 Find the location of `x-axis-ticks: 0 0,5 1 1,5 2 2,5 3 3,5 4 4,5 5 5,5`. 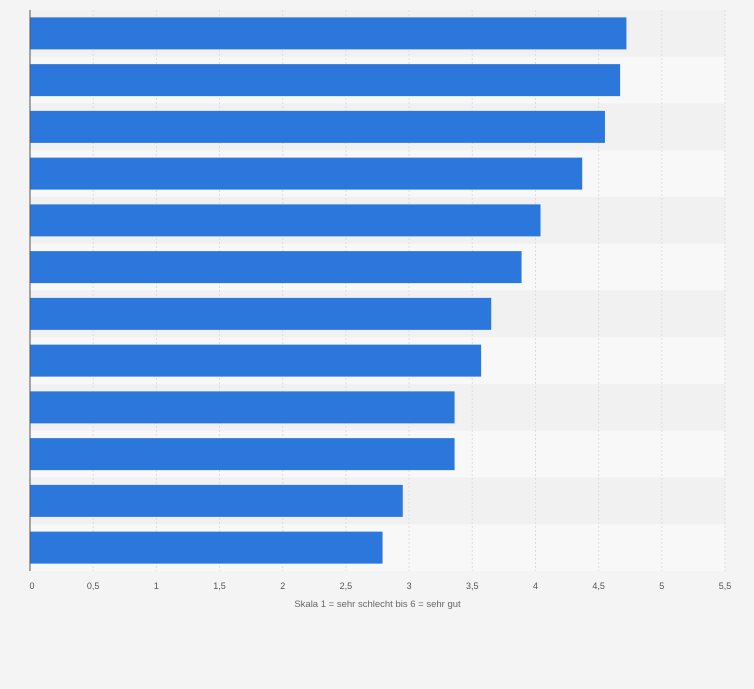

x-axis-ticks: 0 0,5 1 1,5 2 2,5 3 3,5 4 4,5 5 5,5 is located at coordinates (380, 586).